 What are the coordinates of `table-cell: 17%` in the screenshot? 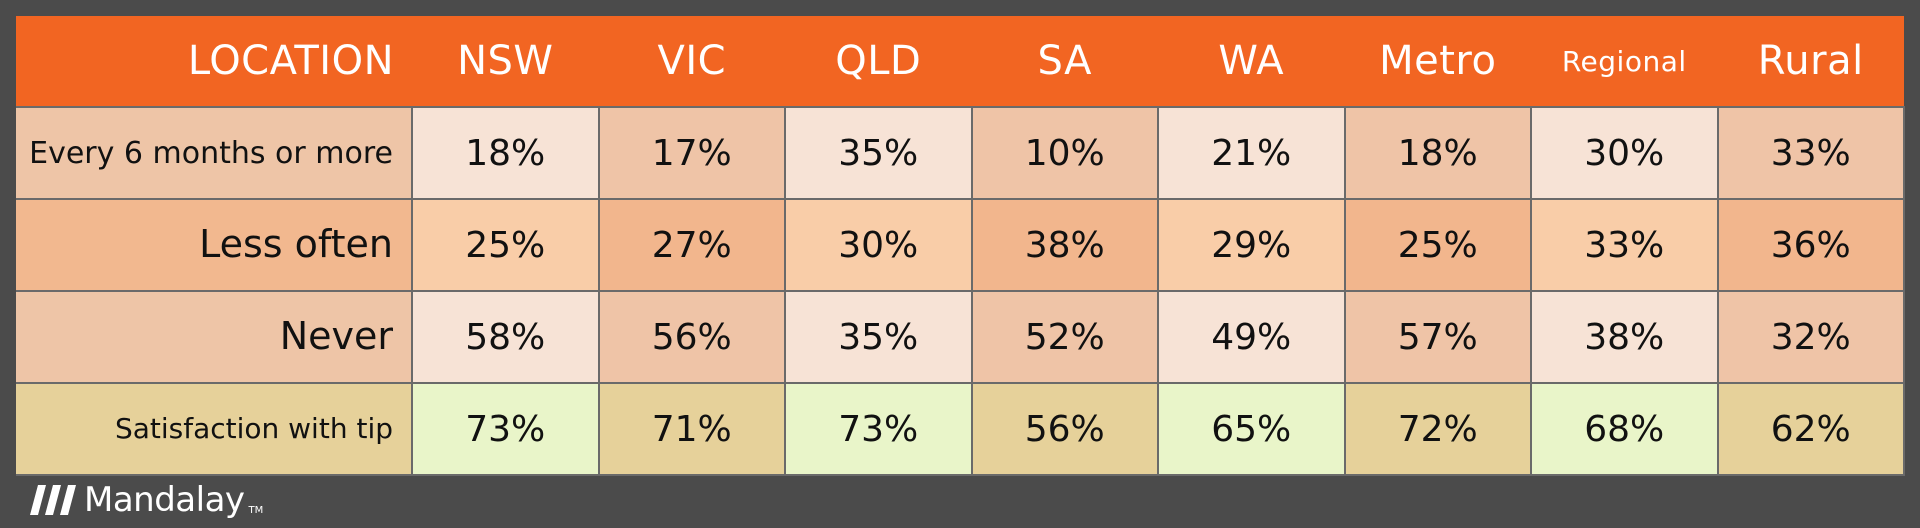 It's located at (691, 153).